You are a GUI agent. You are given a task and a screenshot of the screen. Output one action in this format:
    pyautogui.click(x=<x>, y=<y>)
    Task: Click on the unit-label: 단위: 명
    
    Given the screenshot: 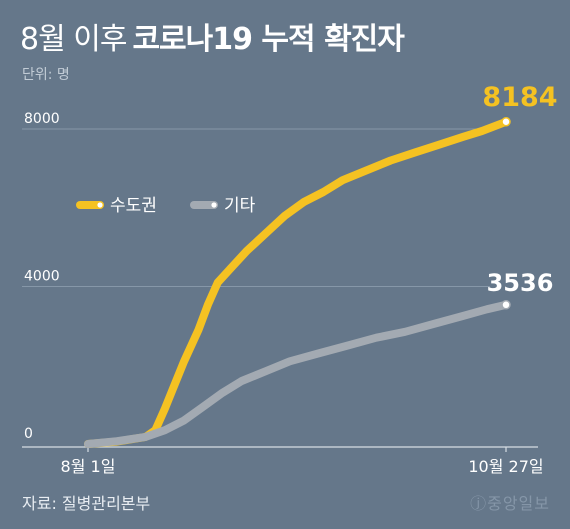 What is the action you would take?
    pyautogui.click(x=46, y=75)
    